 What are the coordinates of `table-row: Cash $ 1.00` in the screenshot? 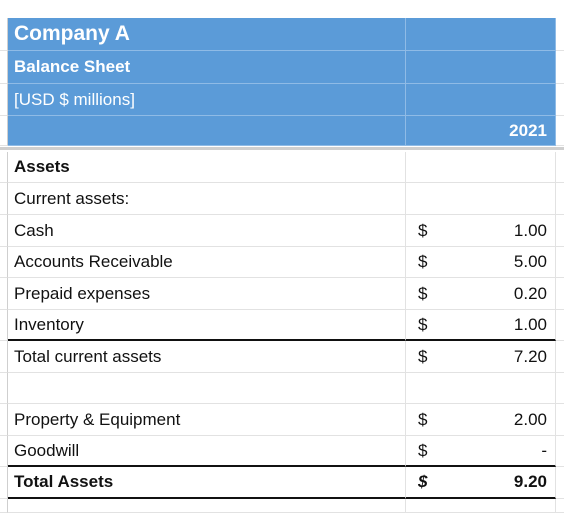 It's located at (282, 231).